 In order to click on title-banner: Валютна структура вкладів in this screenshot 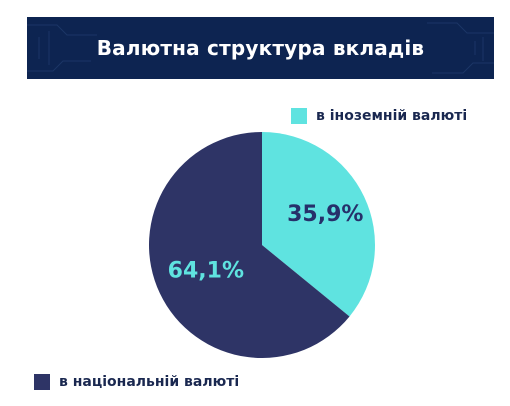, I will do `click(260, 48)`.